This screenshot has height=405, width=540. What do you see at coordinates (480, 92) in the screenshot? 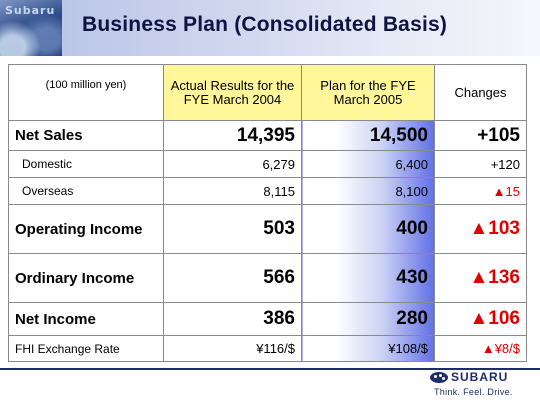
I see `column-header-changes: Changes` at bounding box center [480, 92].